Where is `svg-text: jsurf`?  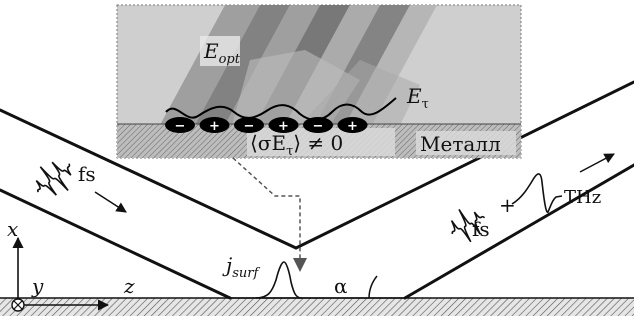 svg-text: jsurf is located at coordinates (241, 267).